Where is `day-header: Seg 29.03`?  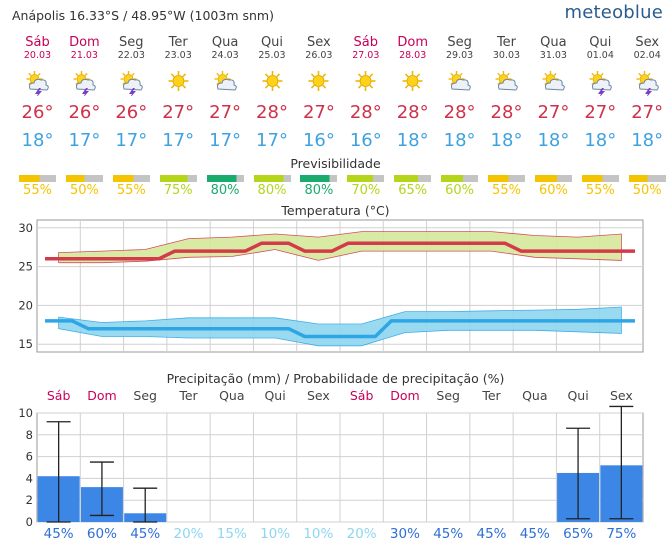 day-header: Seg 29.03 is located at coordinates (459, 48).